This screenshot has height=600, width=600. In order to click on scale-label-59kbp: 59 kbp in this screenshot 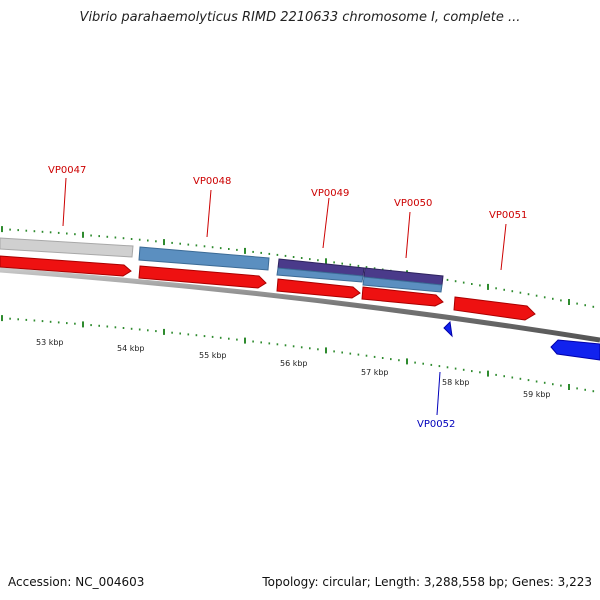, I will do `click(537, 394)`.